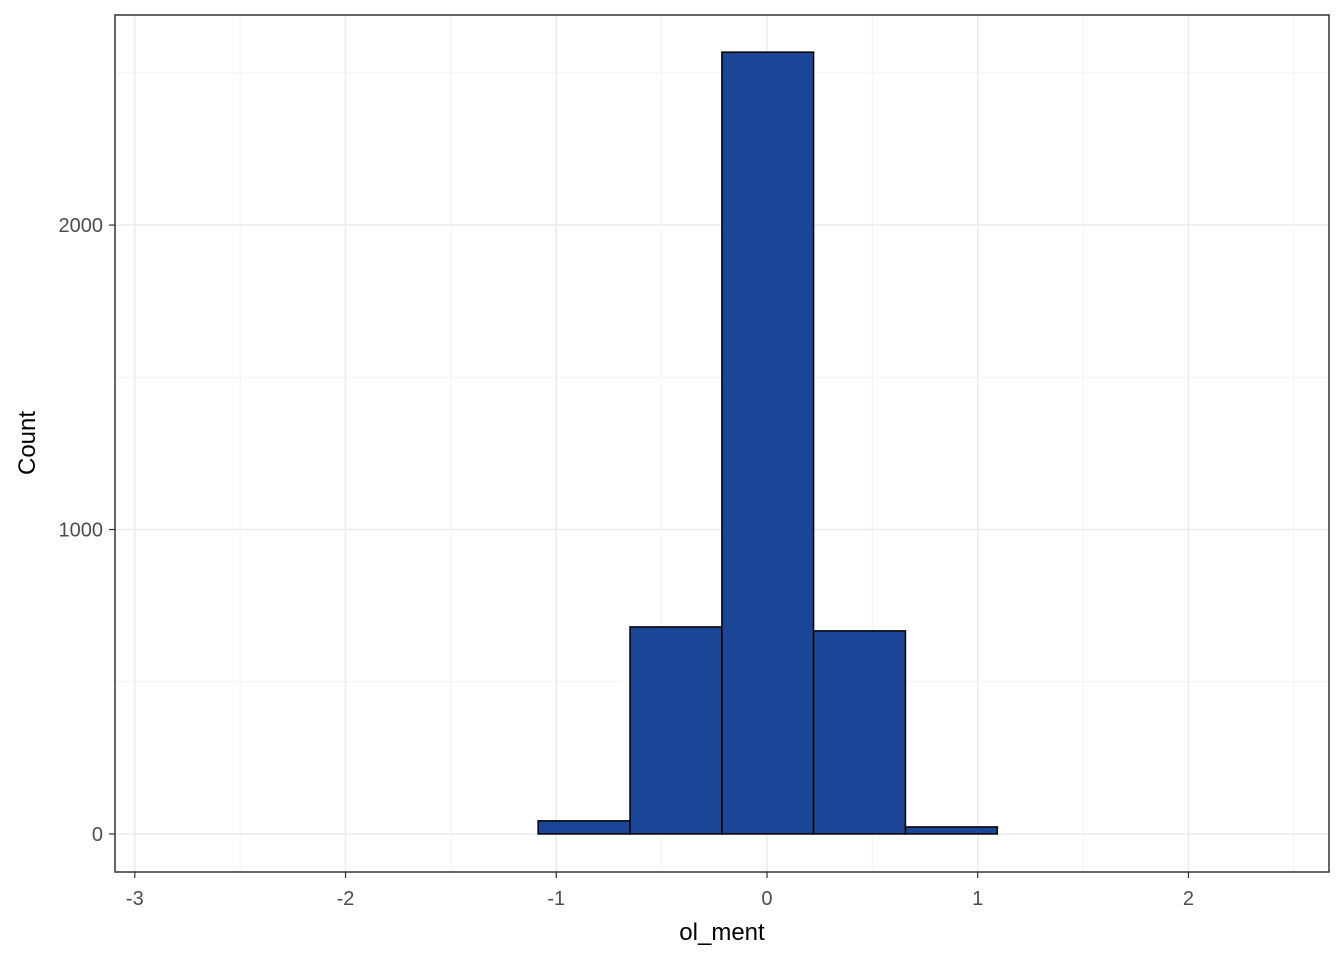  I want to click on y-tick-label: 2000, so click(81, 226).